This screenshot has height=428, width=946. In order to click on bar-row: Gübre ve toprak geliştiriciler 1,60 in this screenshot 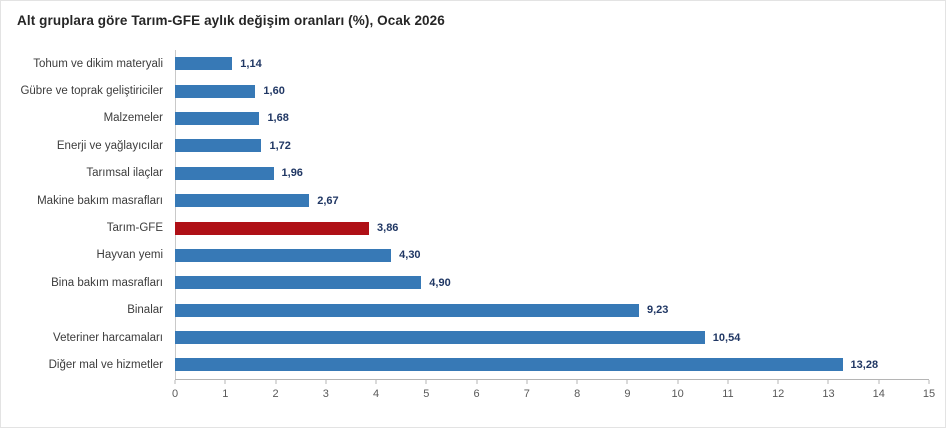, I will do `click(473, 90)`.